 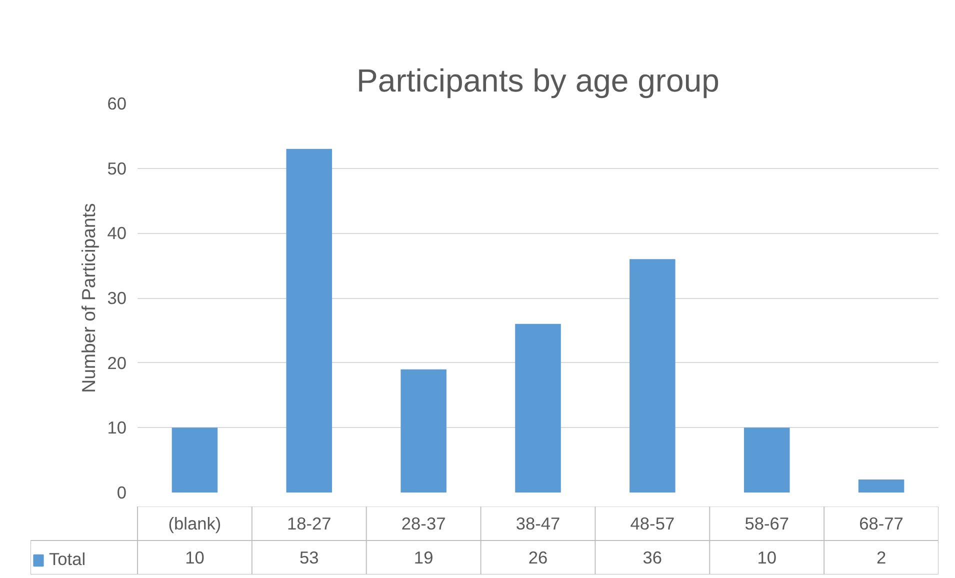 I want to click on x-tick-label: 48-57, so click(x=652, y=524).